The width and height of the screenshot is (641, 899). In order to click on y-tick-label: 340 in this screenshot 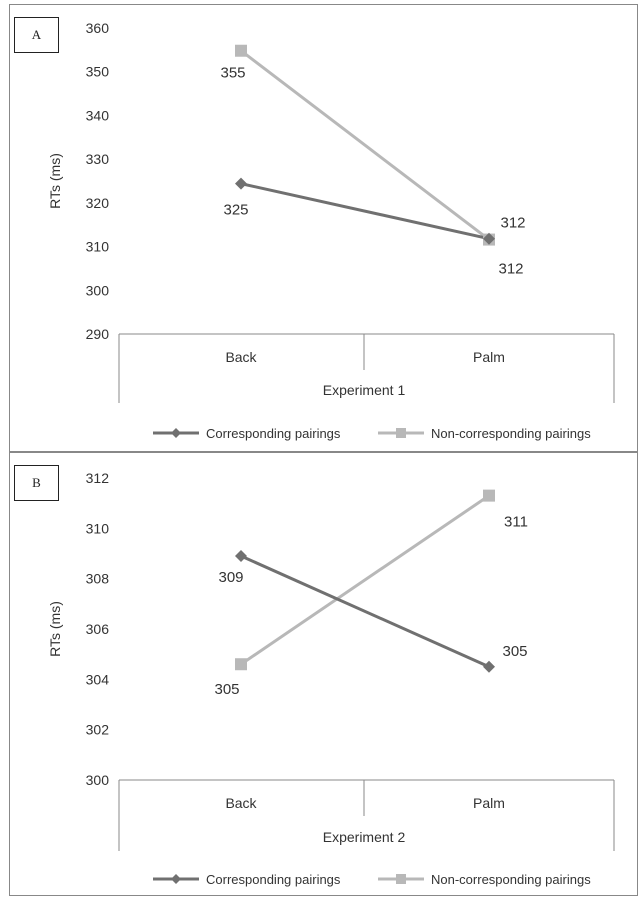, I will do `click(98, 115)`.